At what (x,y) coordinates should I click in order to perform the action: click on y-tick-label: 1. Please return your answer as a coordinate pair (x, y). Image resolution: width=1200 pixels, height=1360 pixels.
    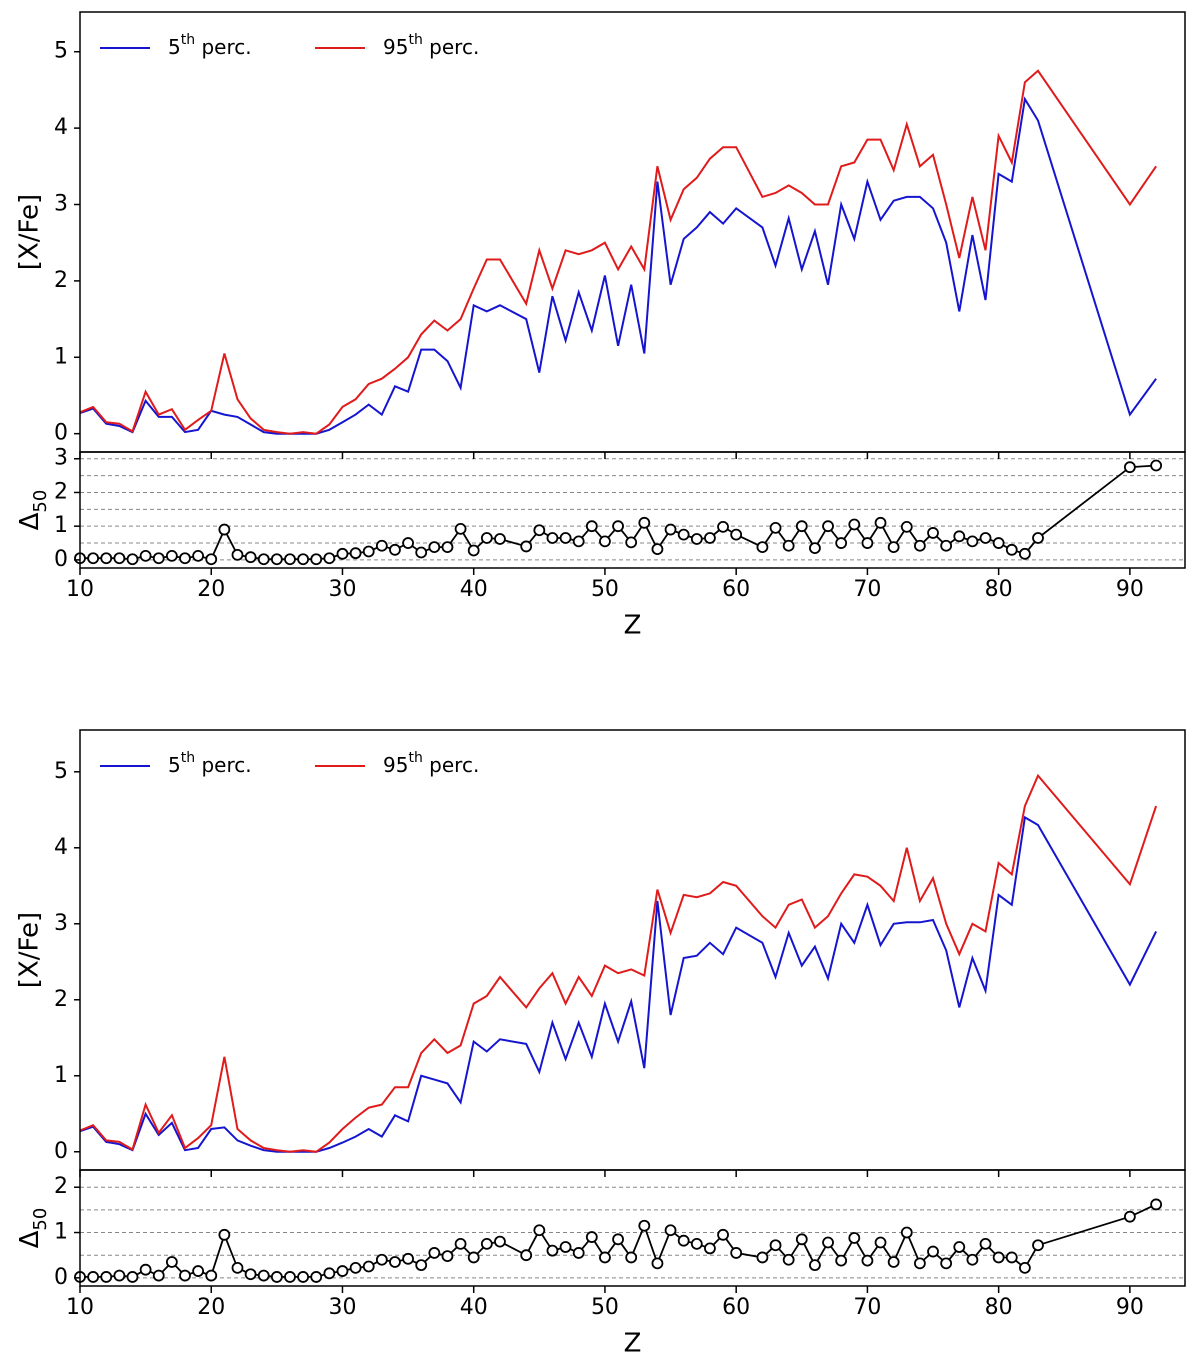
    Looking at the image, I should click on (61, 356).